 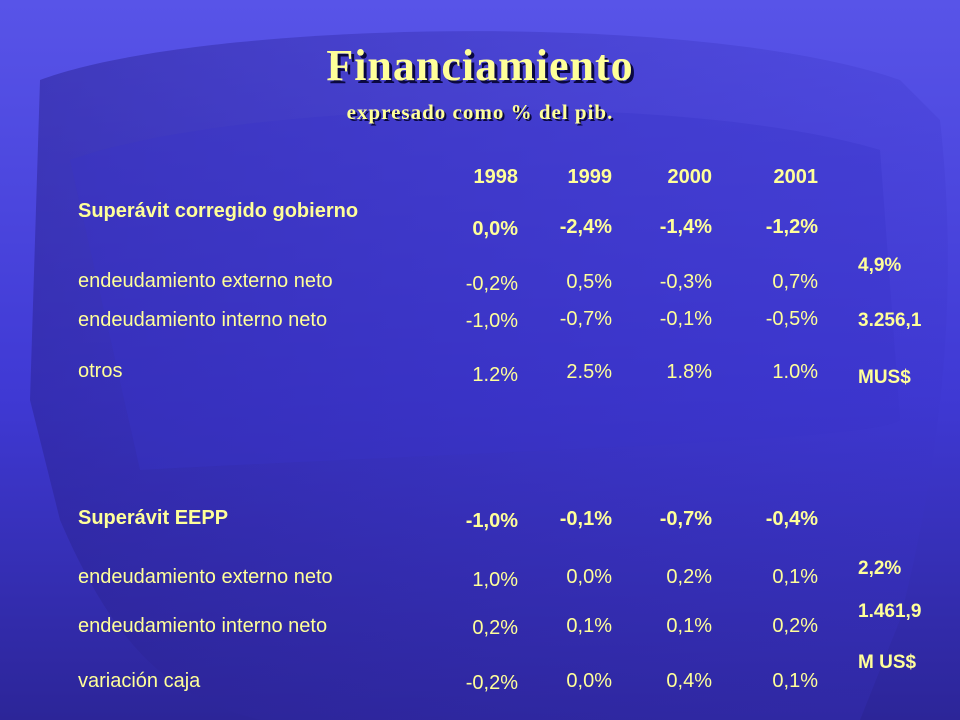 What do you see at coordinates (495, 580) in the screenshot?
I see `value-cell: 1,0%` at bounding box center [495, 580].